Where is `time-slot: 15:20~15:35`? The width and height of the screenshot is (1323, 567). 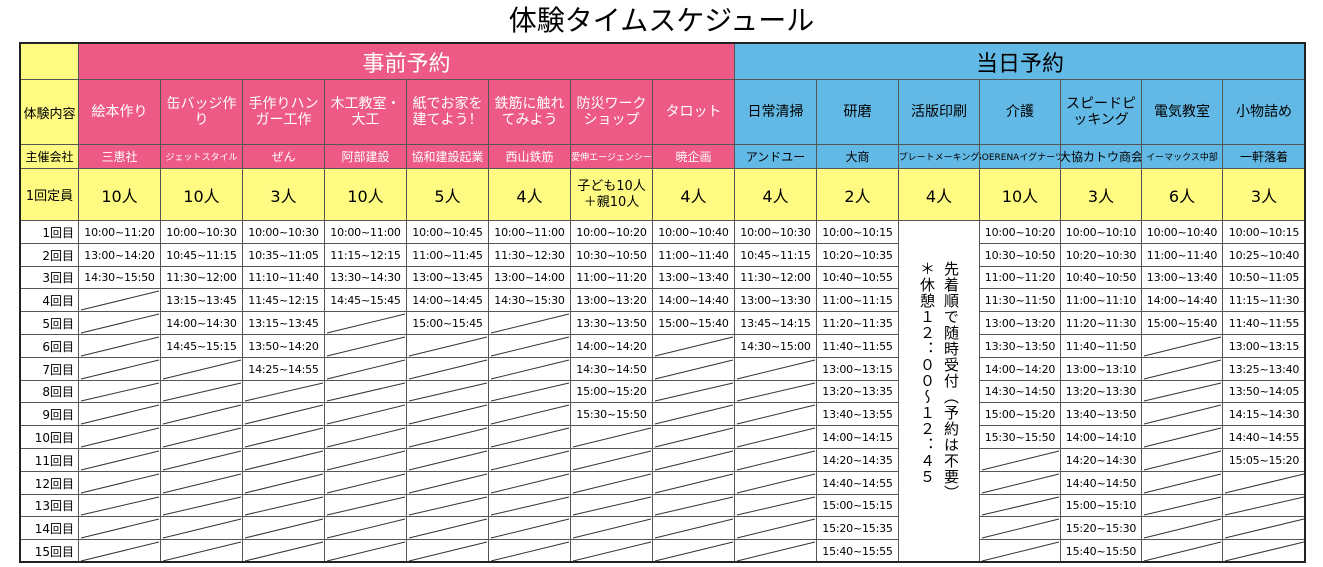 time-slot: 15:20~15:35 is located at coordinates (858, 528).